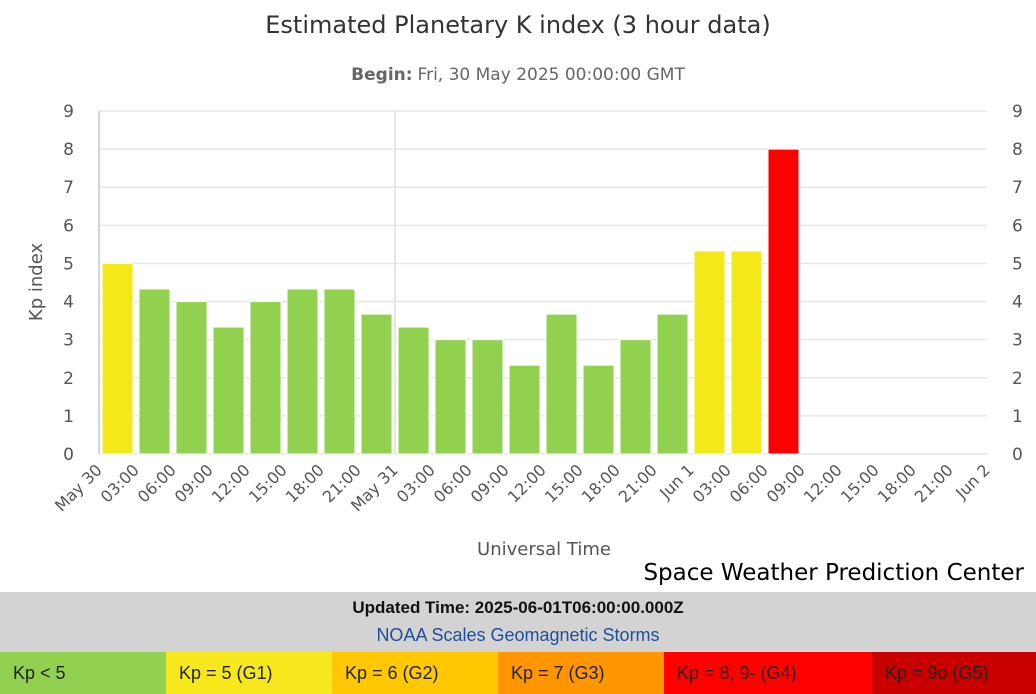 This screenshot has height=694, width=1036. I want to click on x-tick-label: May 30, so click(78, 487).